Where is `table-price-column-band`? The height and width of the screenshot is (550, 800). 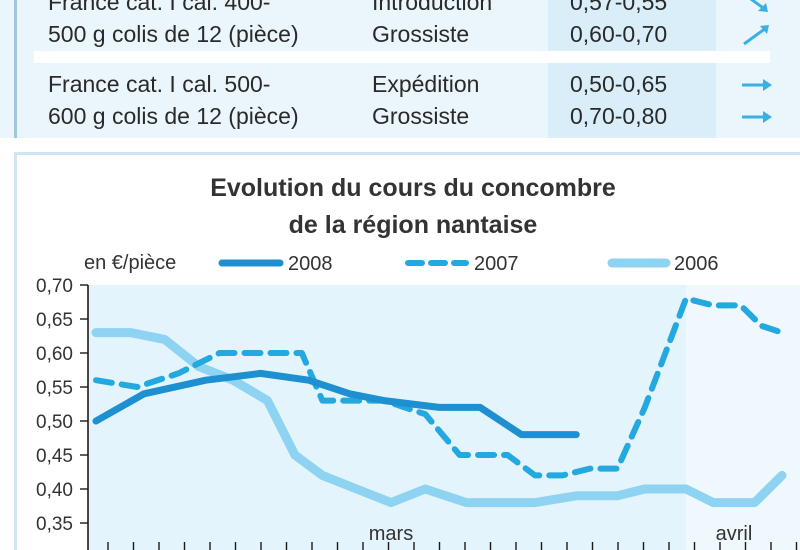
table-price-column-band is located at coordinates (632, 69).